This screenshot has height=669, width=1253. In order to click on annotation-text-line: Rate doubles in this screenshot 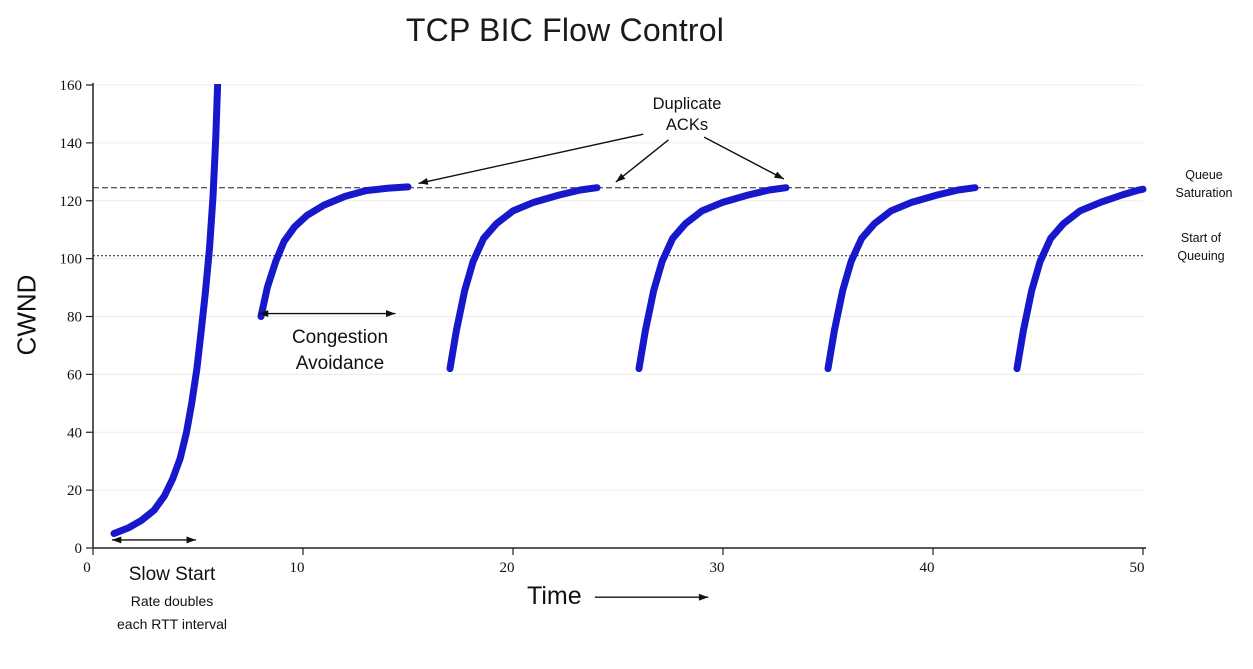, I will do `click(172, 600)`.